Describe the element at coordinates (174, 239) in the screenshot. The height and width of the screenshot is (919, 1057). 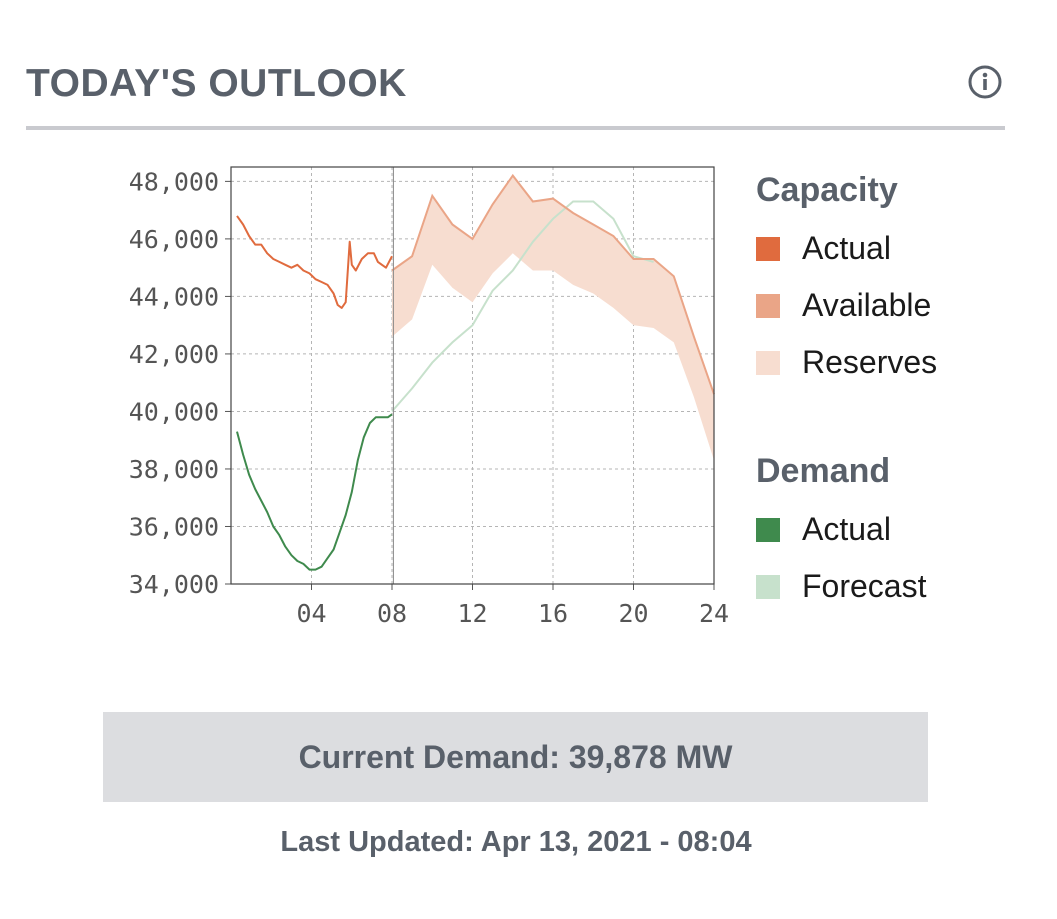
I see `y-tick-label: 46,000` at that location.